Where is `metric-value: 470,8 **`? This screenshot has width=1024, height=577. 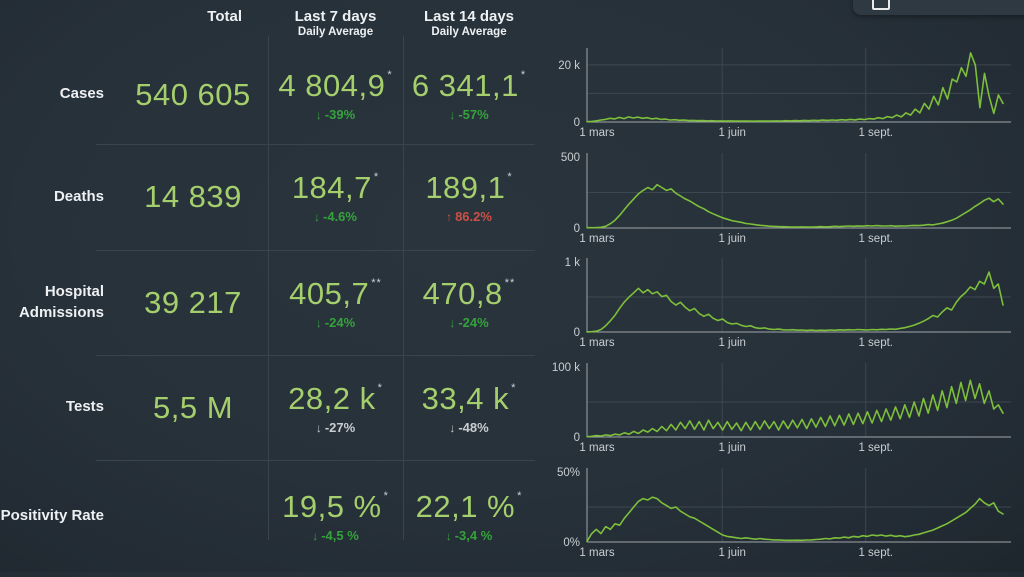 metric-value: 470,8 ** is located at coordinates (469, 293).